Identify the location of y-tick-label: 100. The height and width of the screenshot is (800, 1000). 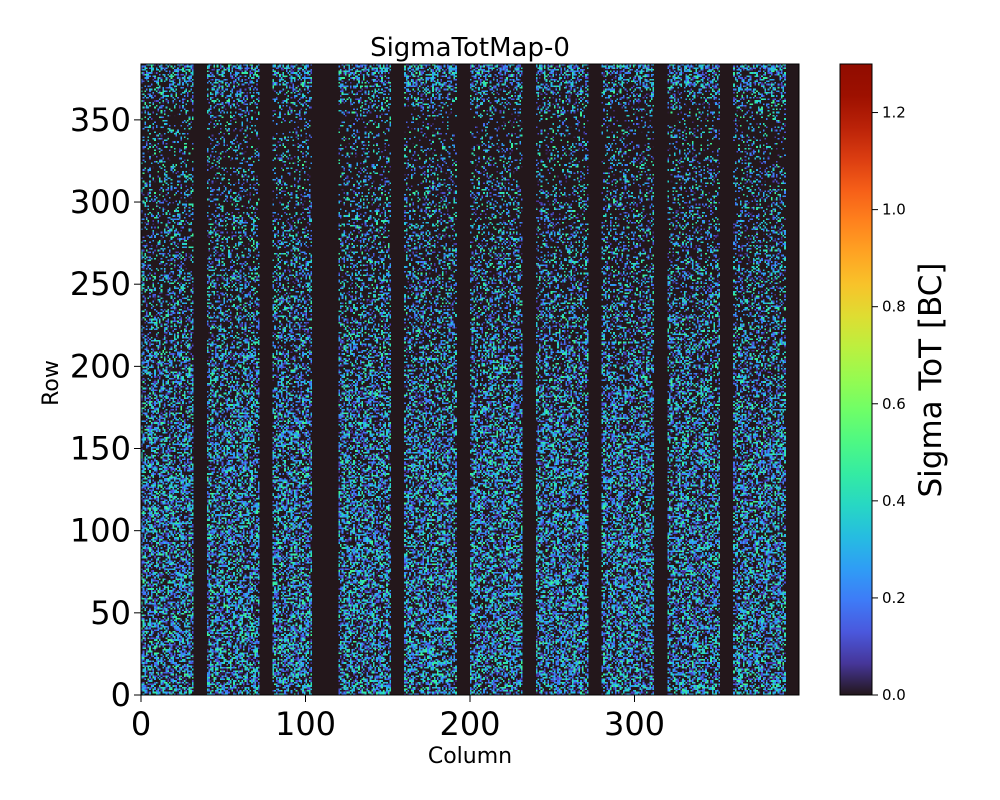
(100, 531).